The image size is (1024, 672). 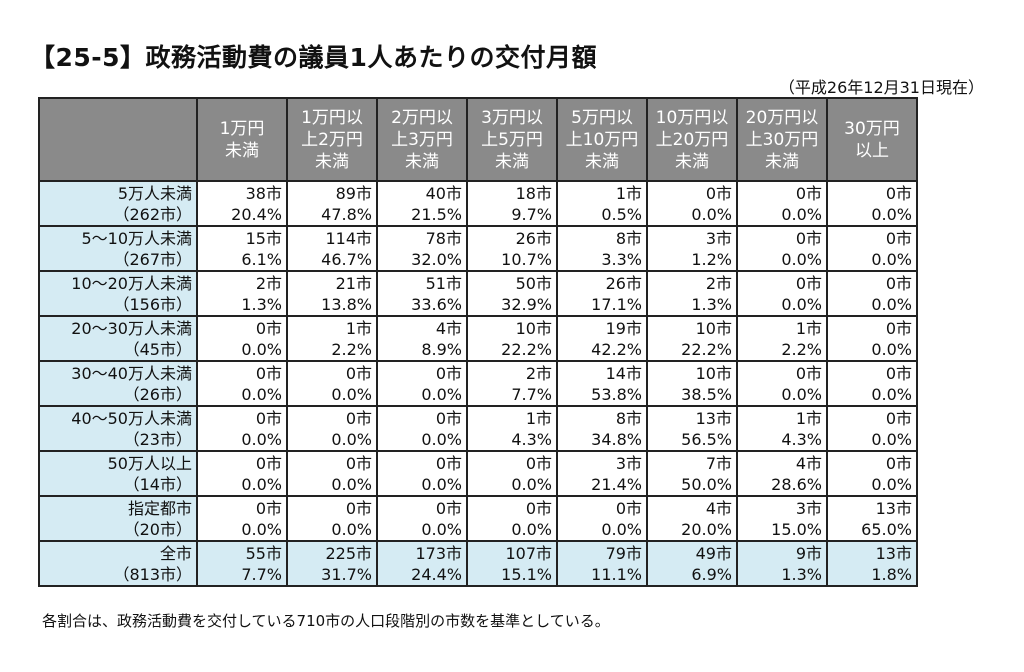 What do you see at coordinates (782, 161) in the screenshot?
I see `column-header-line: 未満` at bounding box center [782, 161].